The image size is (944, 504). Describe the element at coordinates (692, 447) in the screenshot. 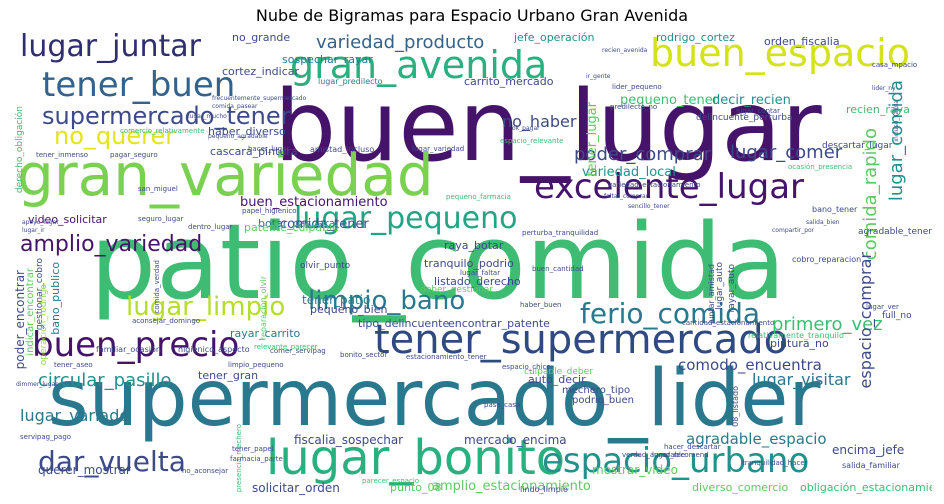

I see `word-hacer-descartar: hacer_descartar` at that location.